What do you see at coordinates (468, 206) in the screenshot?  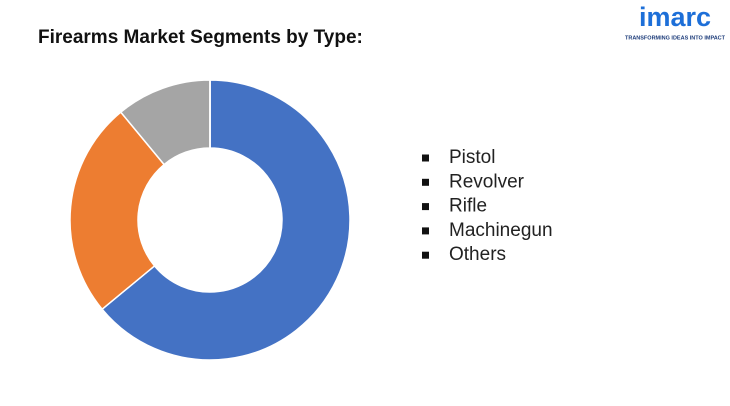 I see `legend-label: Rifle` at bounding box center [468, 206].